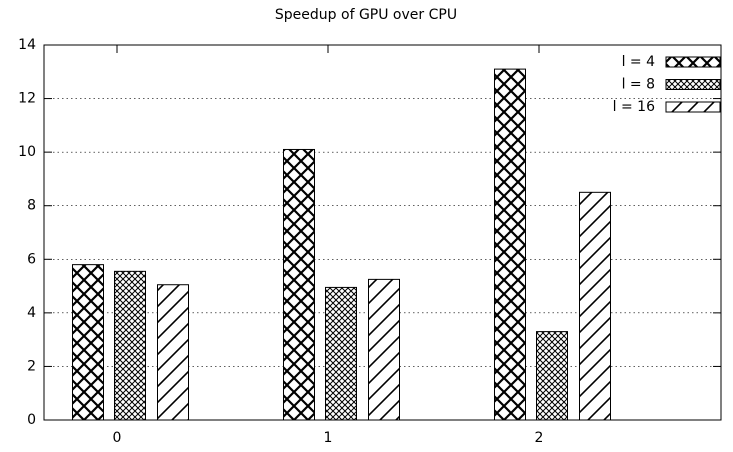  Describe the element at coordinates (31, 259) in the screenshot. I see `y-tick-label: 6` at that location.